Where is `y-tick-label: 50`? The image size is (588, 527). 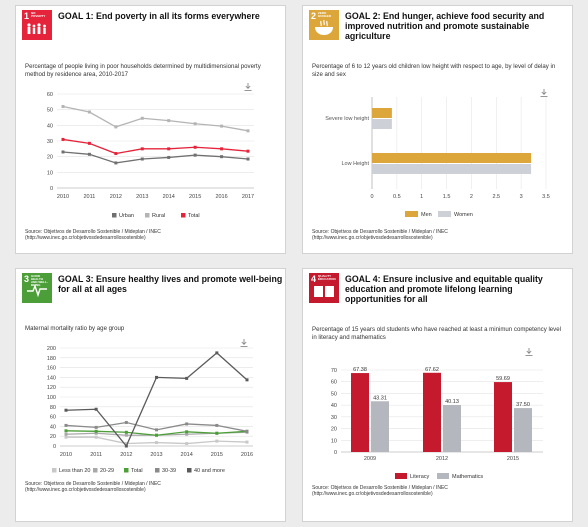 y-tick-label: 50 is located at coordinates (334, 394).